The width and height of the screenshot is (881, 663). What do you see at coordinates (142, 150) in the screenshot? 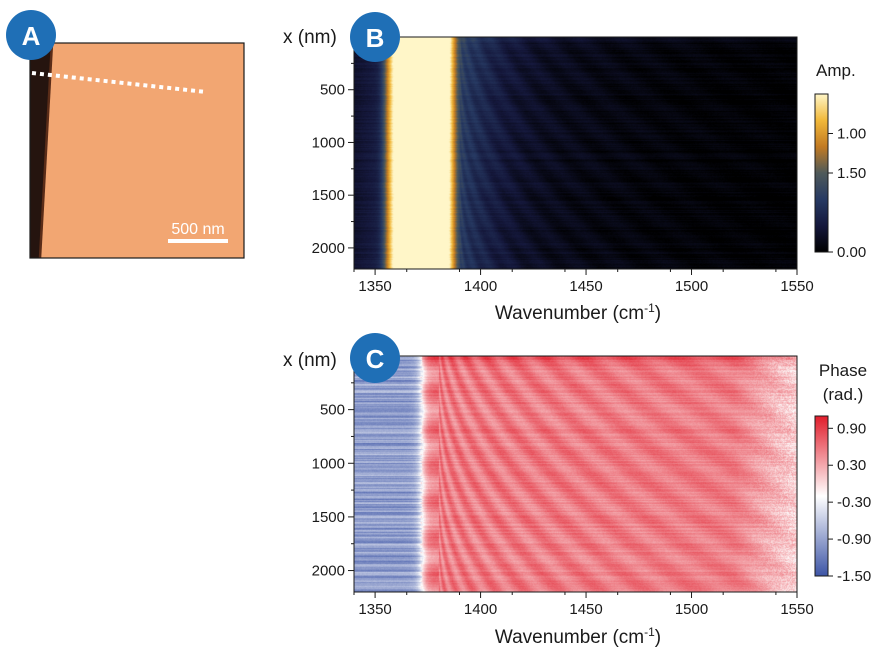
I see `afm-substrate` at bounding box center [142, 150].